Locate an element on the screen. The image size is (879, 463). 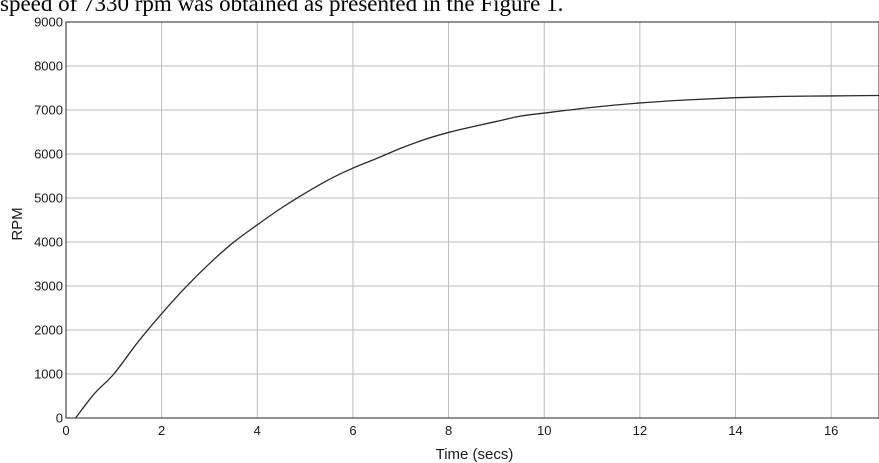
y-tick-label: 1000 is located at coordinates (48, 374).